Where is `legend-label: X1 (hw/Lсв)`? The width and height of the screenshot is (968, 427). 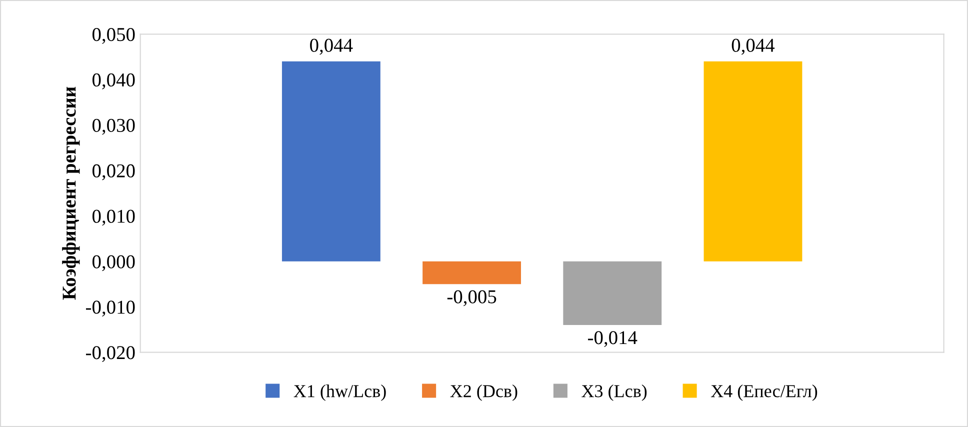 legend-label: X1 (hw/Lсв) is located at coordinates (340, 392).